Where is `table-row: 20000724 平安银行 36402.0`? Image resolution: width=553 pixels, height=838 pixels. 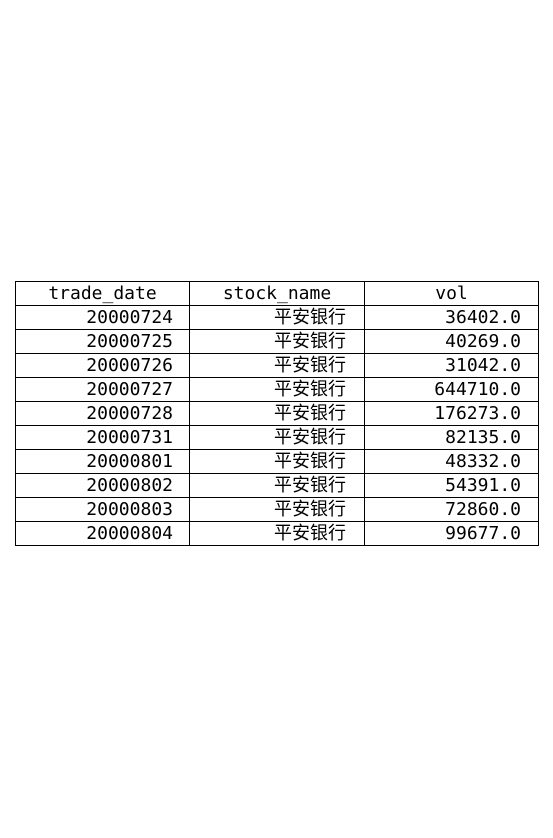 table-row: 20000724 平安银行 36402.0 is located at coordinates (277, 317).